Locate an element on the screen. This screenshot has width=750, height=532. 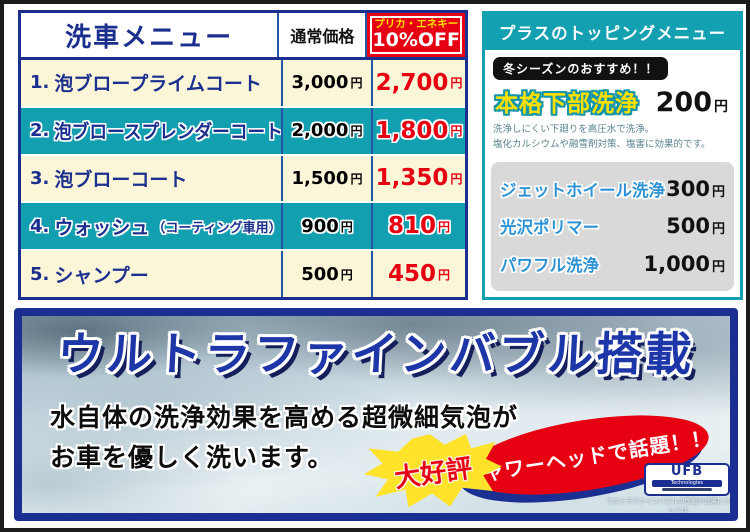
list-item: ジェットホイール洗浄 300 円 is located at coordinates (612, 189).